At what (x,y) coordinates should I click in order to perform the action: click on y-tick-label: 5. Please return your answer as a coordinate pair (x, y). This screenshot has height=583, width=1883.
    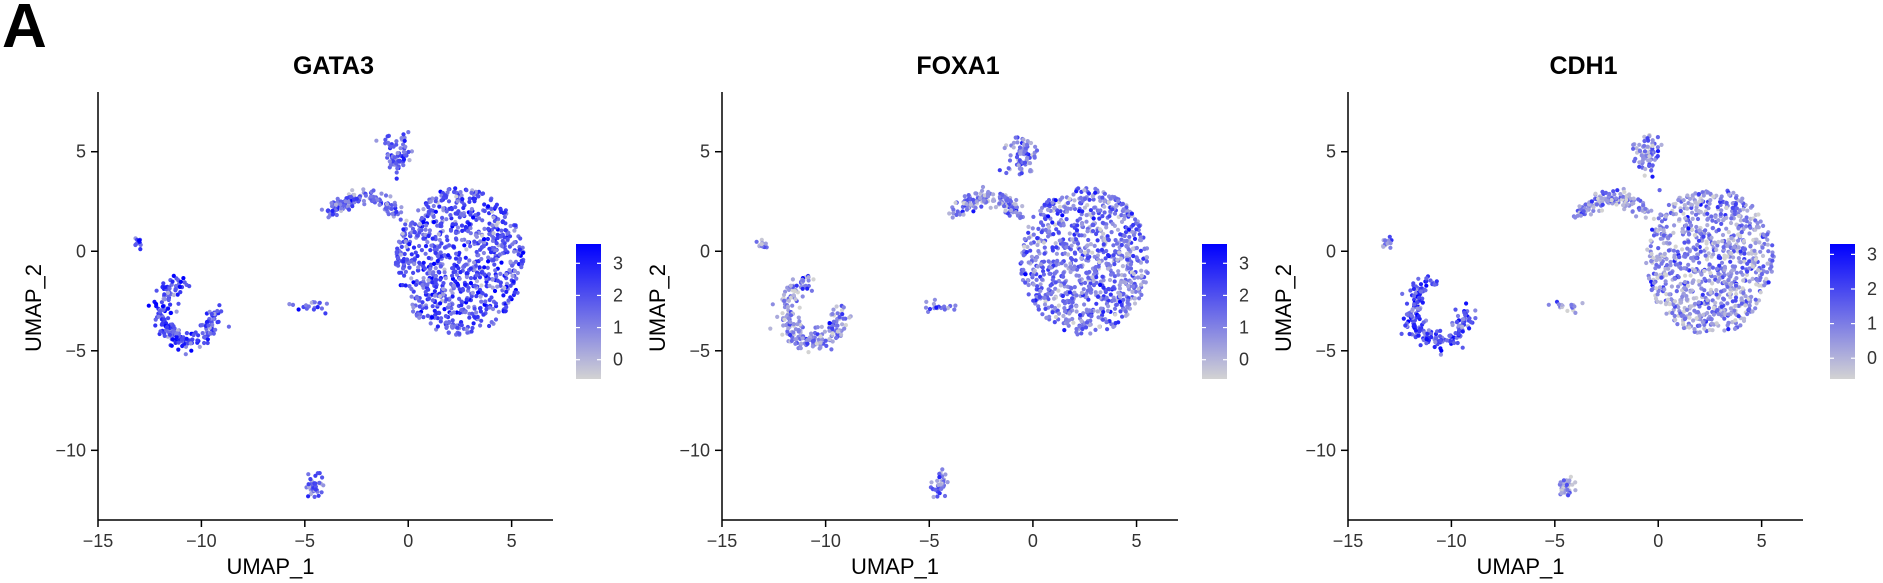
    Looking at the image, I should click on (81, 152).